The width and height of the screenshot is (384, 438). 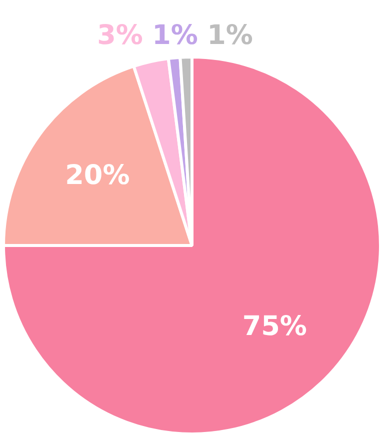 I want to click on data-label: 3%, so click(x=120, y=36).